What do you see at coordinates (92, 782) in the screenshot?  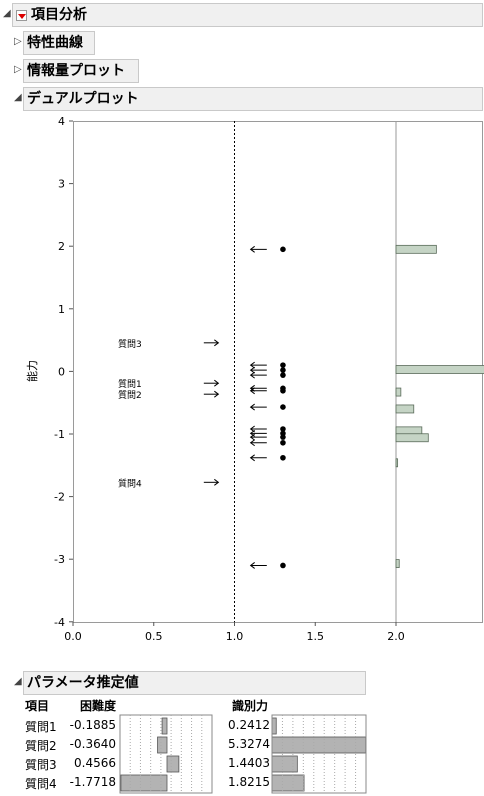 I see `param-difficulty-cell: -1.7718` at bounding box center [92, 782].